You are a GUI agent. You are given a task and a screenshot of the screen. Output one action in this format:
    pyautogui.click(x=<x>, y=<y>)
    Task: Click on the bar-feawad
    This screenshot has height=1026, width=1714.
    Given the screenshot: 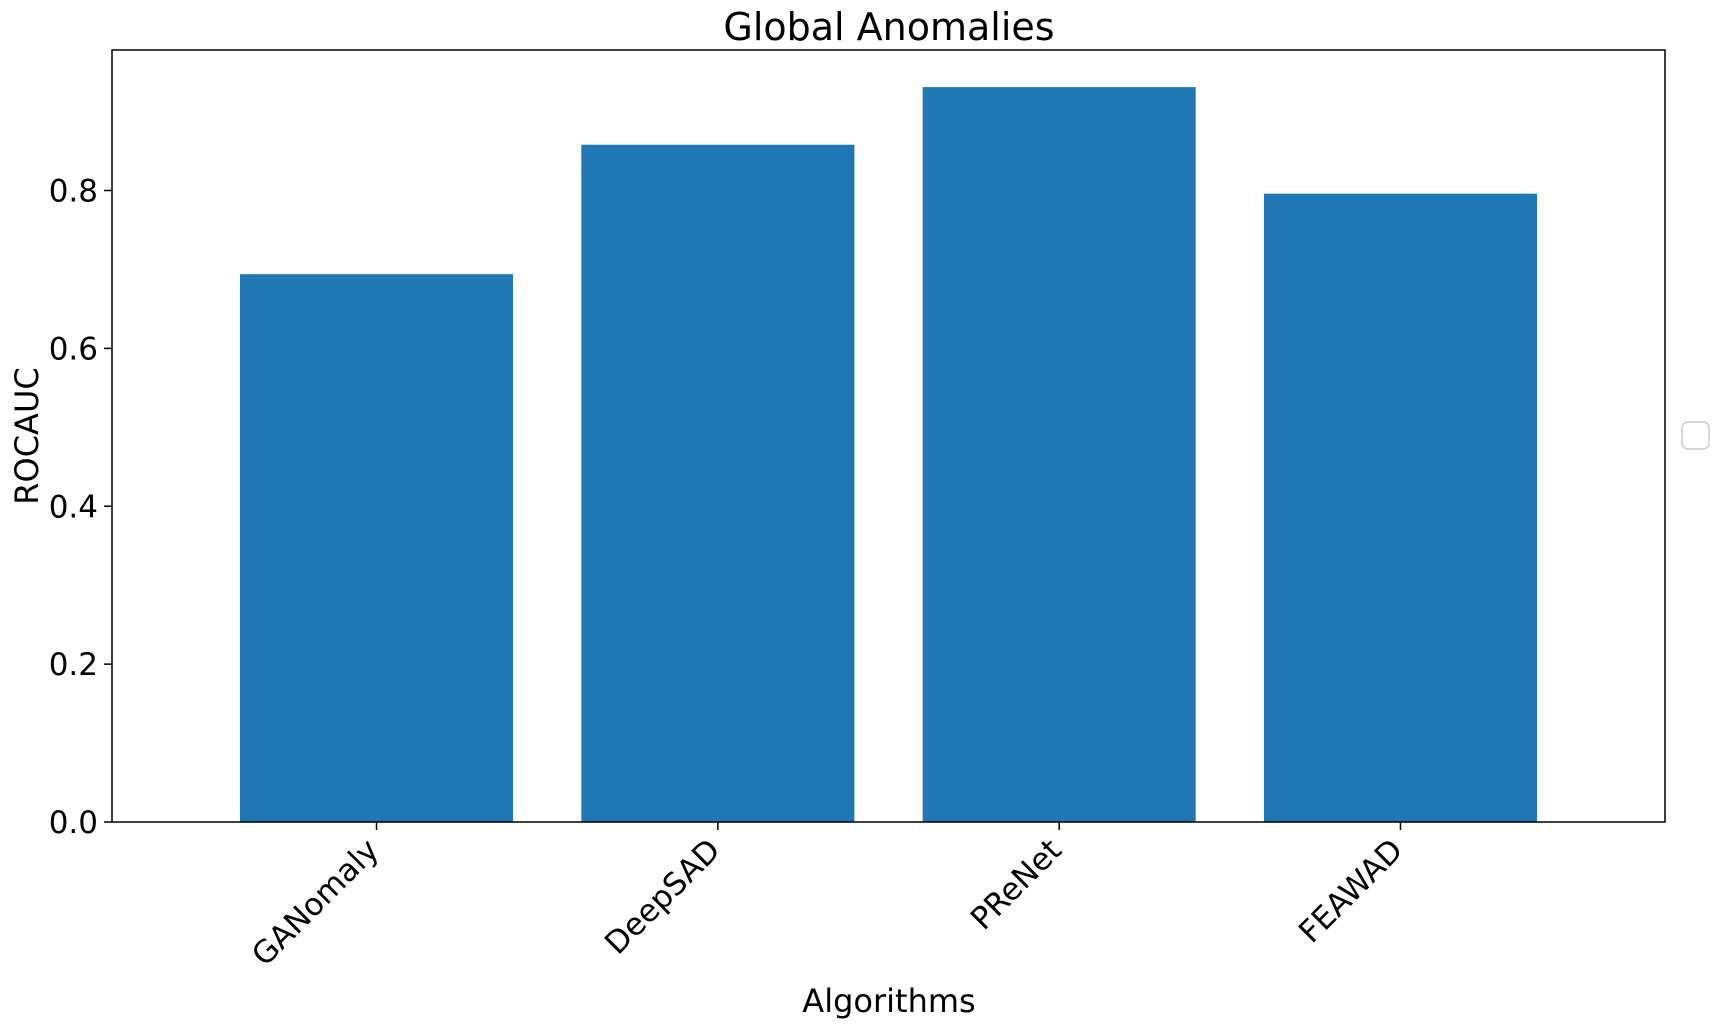 What is the action you would take?
    pyautogui.click(x=1400, y=508)
    